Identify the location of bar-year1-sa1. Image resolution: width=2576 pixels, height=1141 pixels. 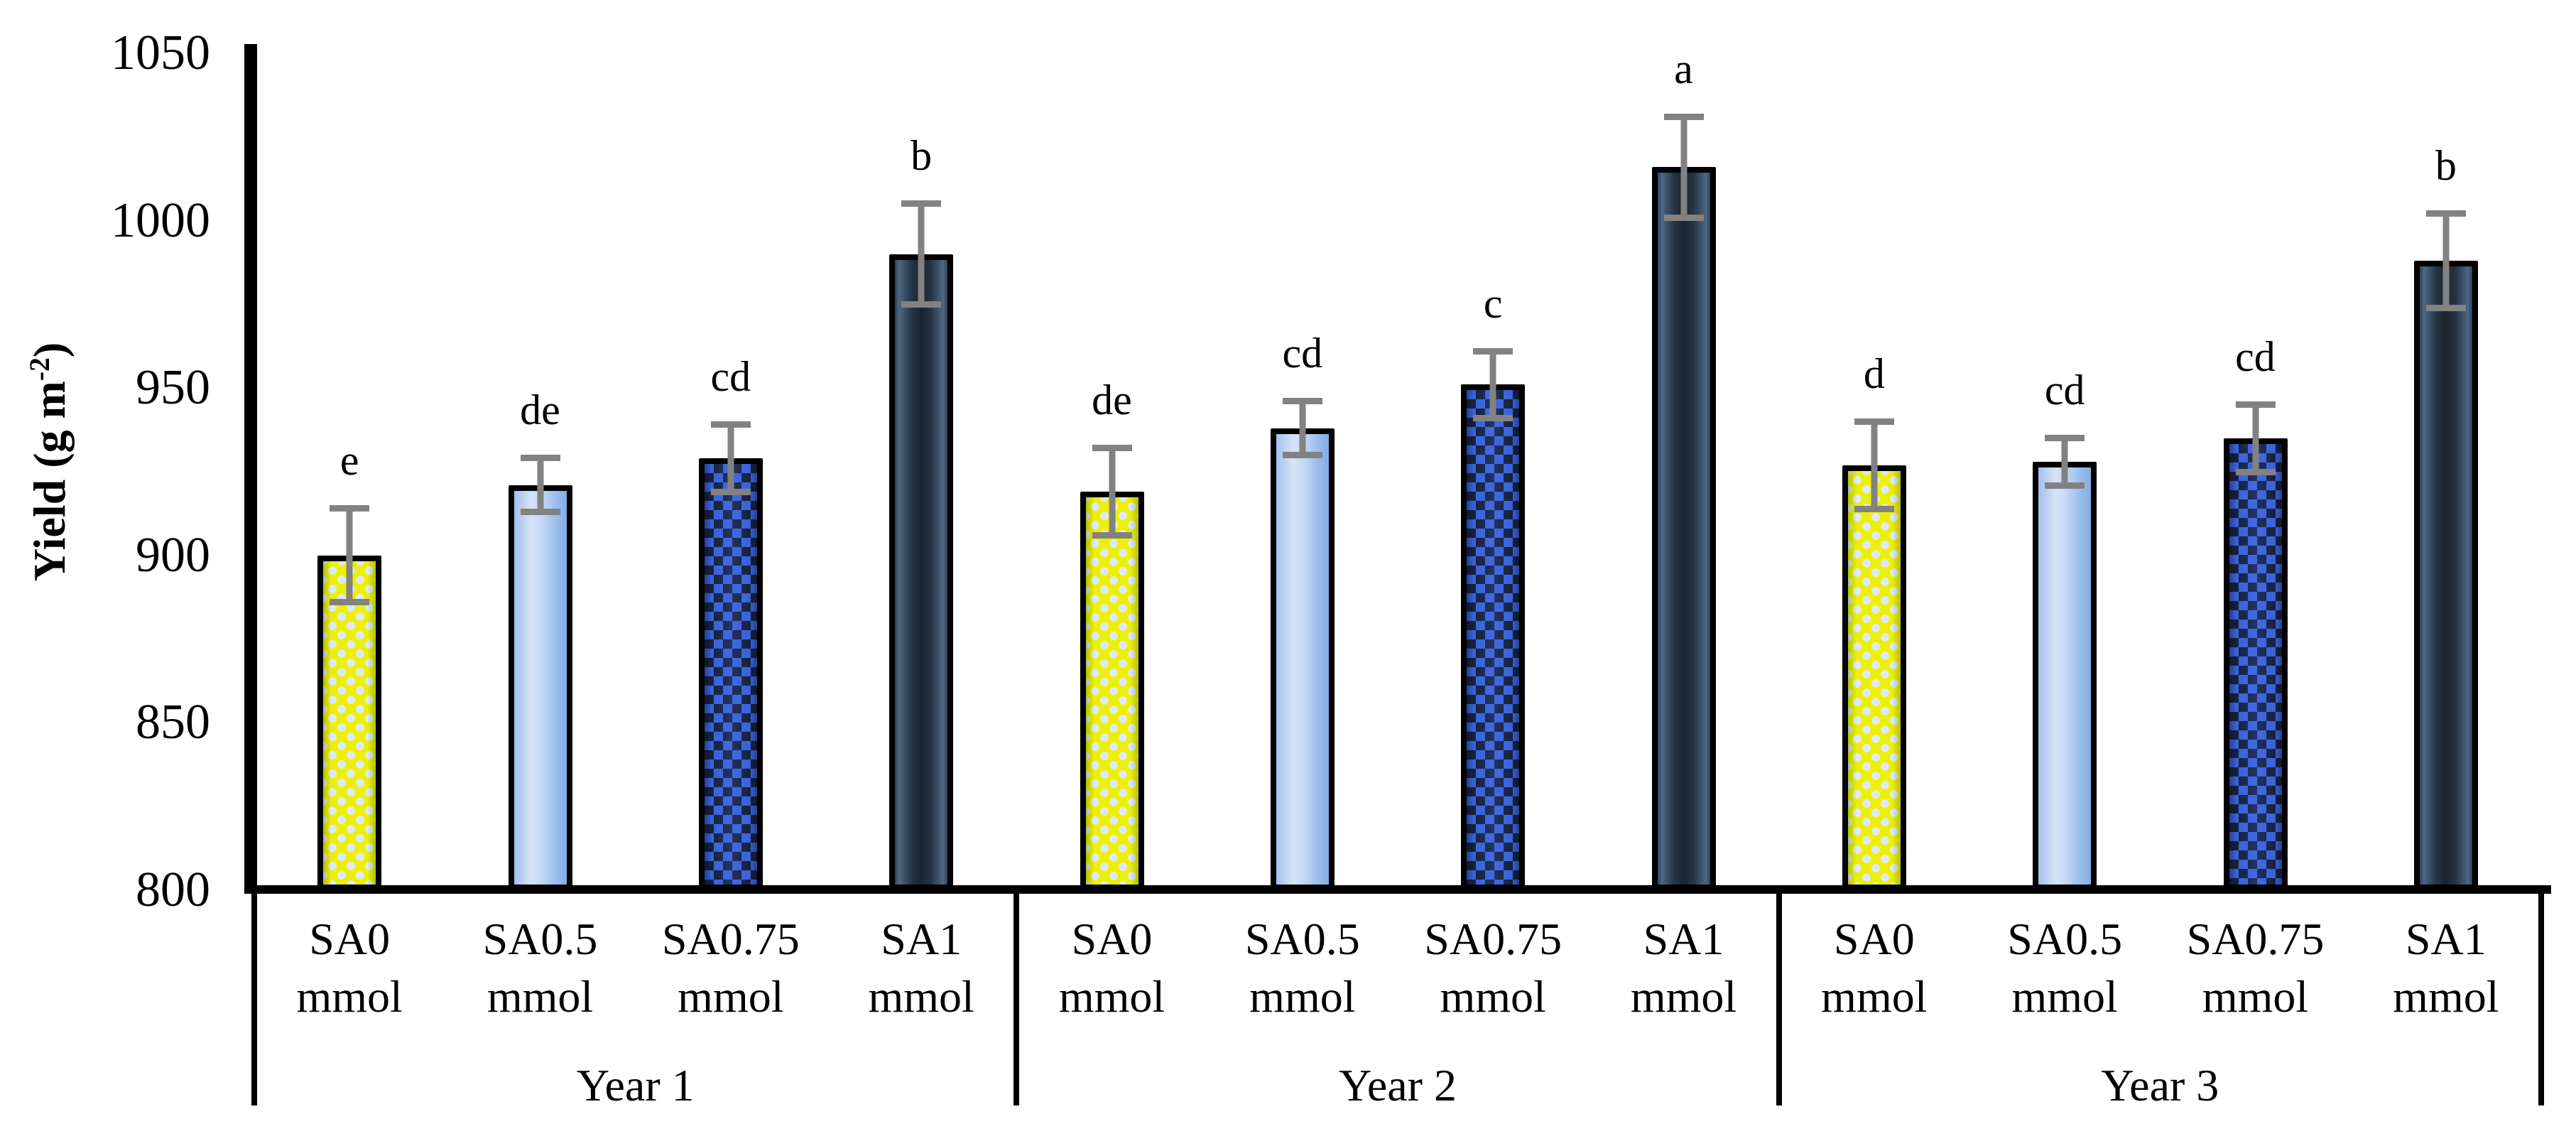
(921, 572).